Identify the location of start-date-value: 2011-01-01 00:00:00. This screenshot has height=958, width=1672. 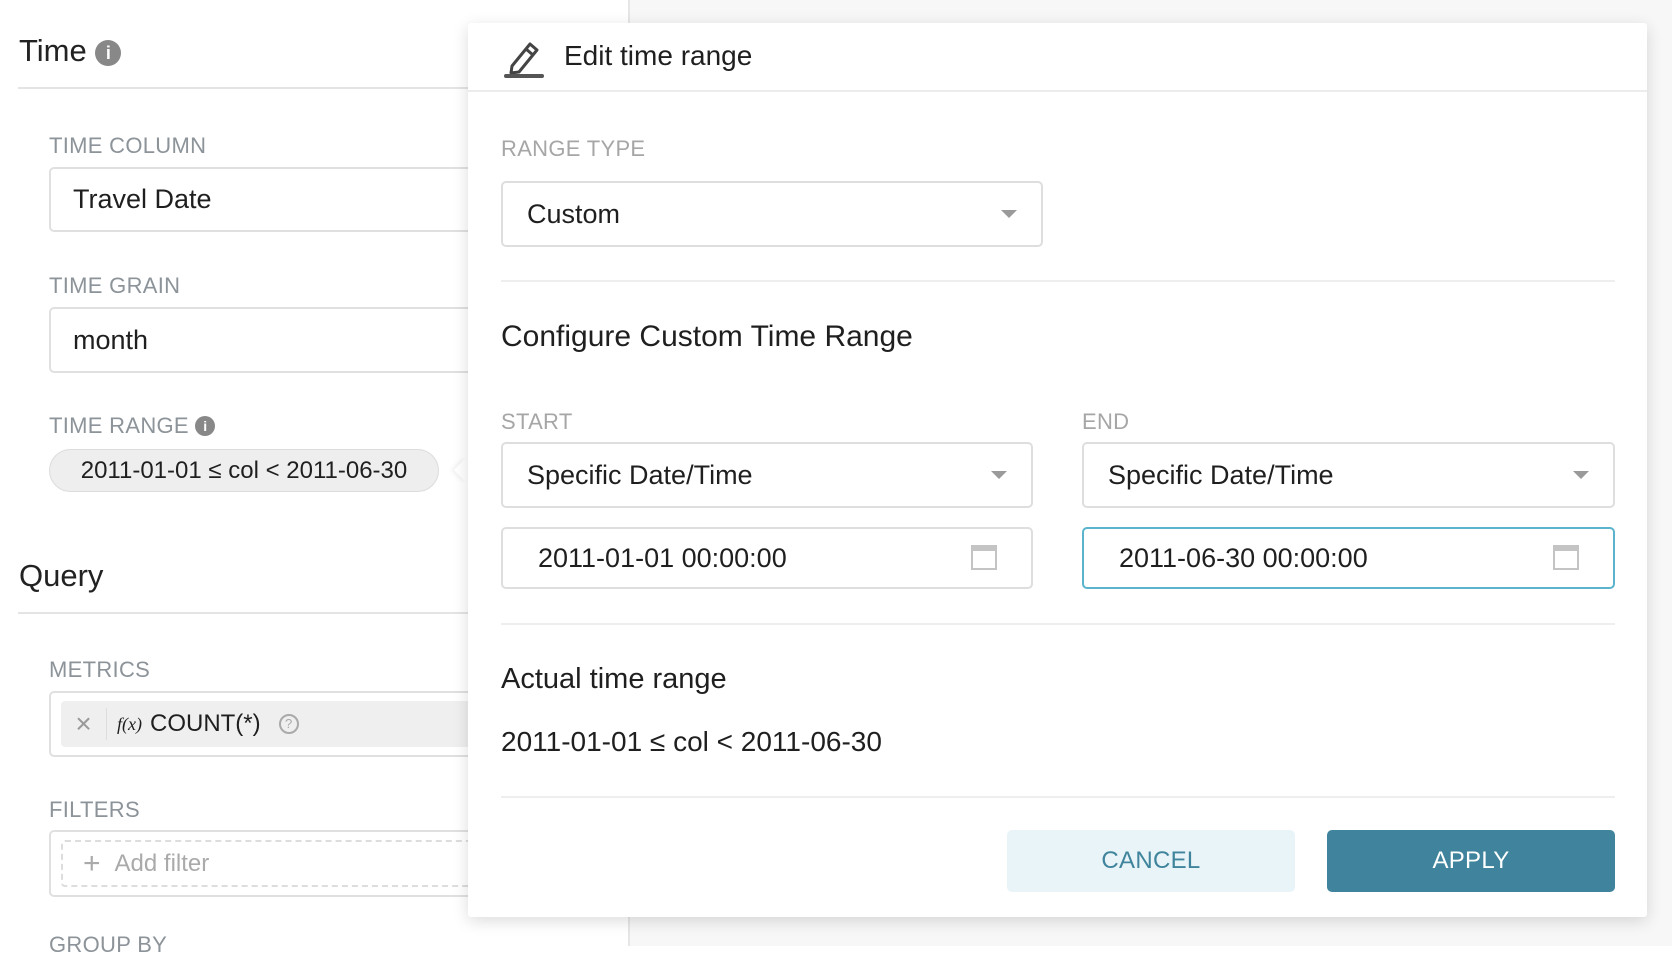
(662, 557).